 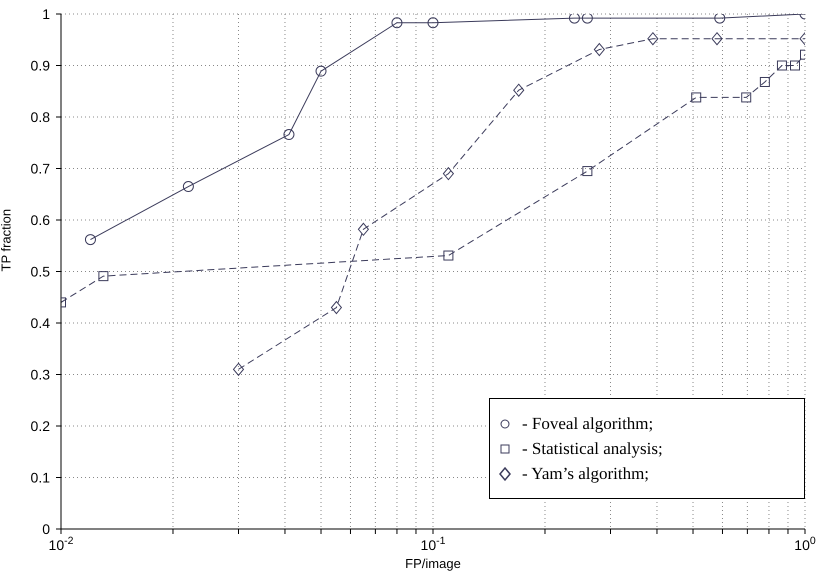 I want to click on y-tick-label: 1, so click(x=46, y=14).